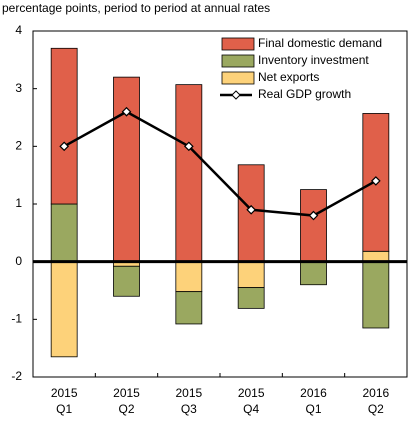 The width and height of the screenshot is (416, 426). I want to click on y-tick-label: 0, so click(18, 261).